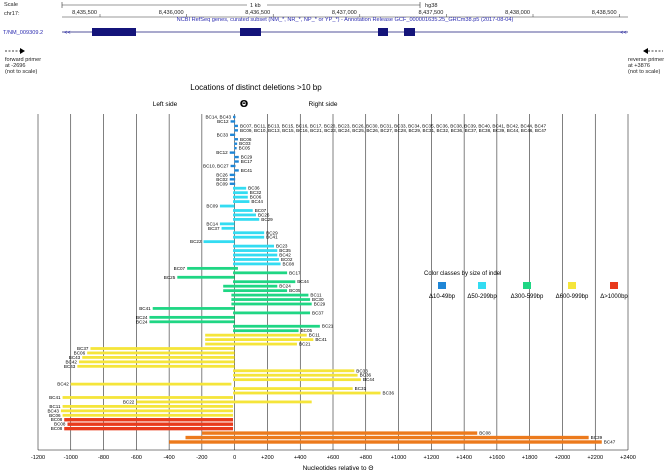 The image size is (668, 473). What do you see at coordinates (75, 357) in the screenshot?
I see `bar-label: BC43` at bounding box center [75, 357].